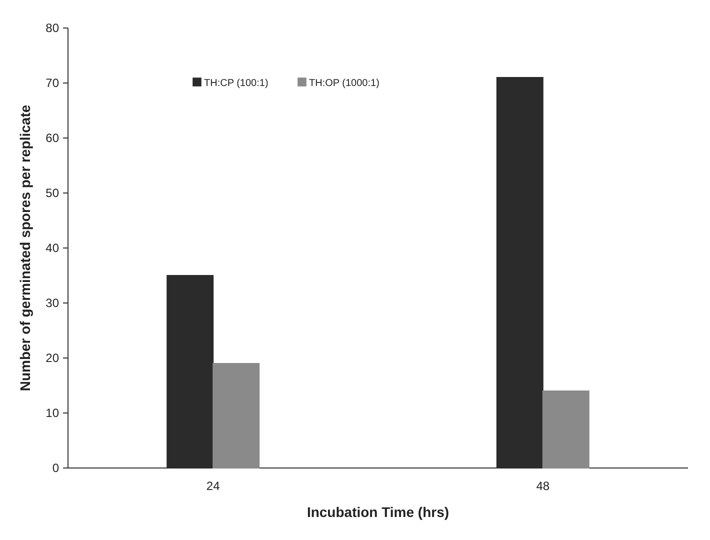  Describe the element at coordinates (53, 358) in the screenshot. I see `y-tick-label: 20` at that location.